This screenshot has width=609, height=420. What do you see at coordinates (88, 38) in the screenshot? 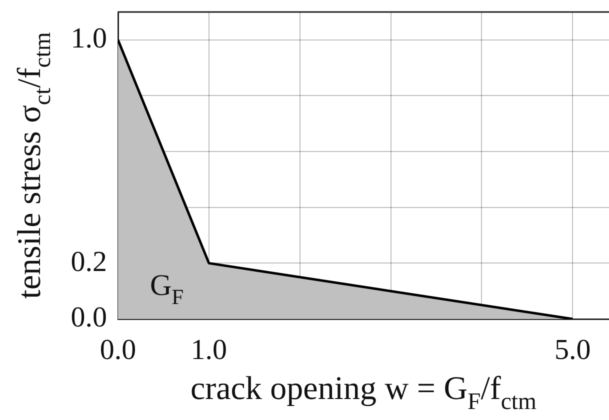
I see `y-tick-label: 1.0` at bounding box center [88, 38].